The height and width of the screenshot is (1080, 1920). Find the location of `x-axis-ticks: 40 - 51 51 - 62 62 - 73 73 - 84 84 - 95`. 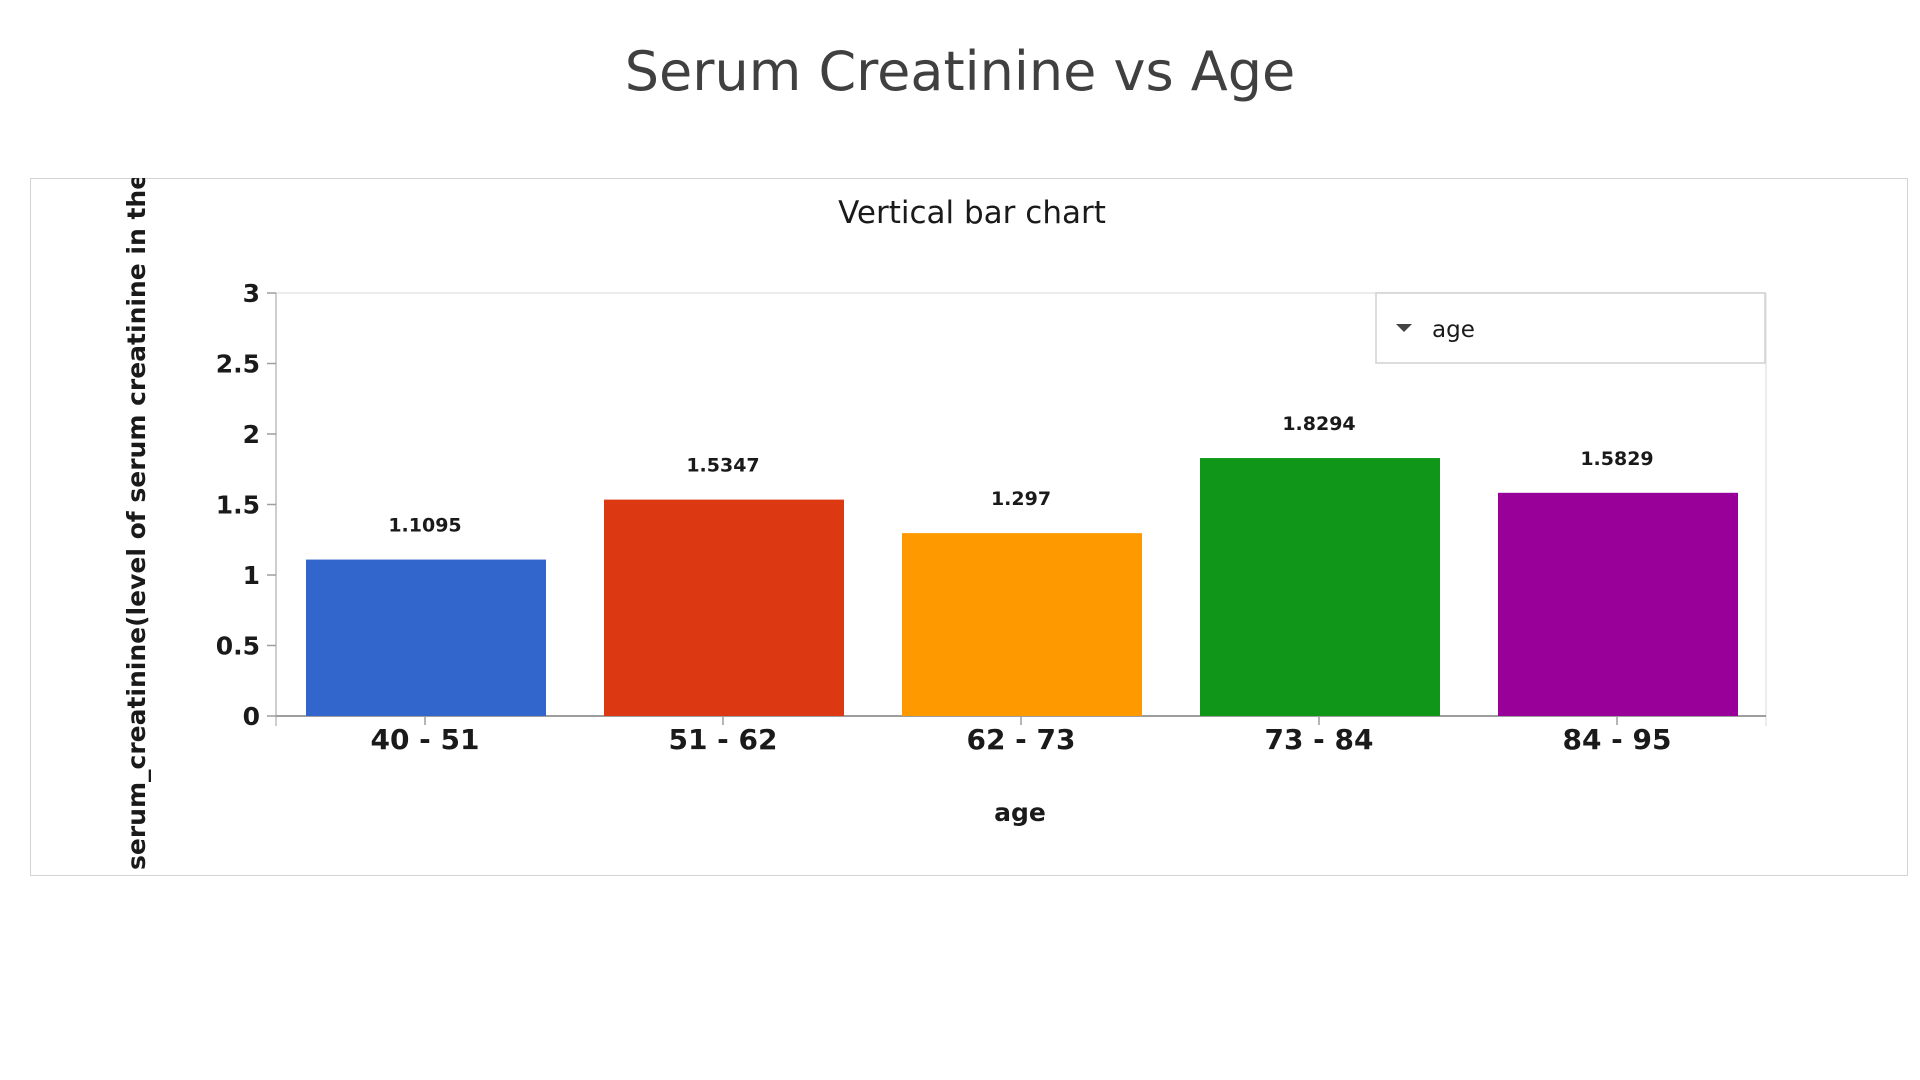

x-axis-ticks: 40 - 51 51 - 62 62 - 73 73 - 84 84 - 95 is located at coordinates (1021, 736).